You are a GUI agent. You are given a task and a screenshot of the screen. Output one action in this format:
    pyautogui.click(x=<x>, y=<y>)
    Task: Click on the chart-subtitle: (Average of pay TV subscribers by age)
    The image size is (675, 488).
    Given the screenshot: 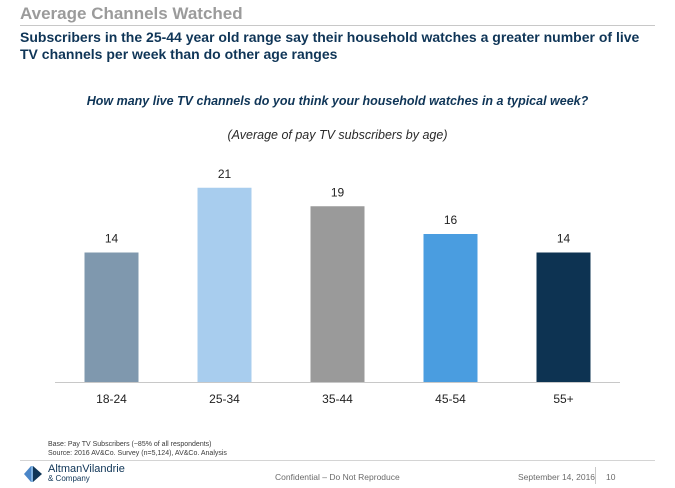 What is the action you would take?
    pyautogui.click(x=337, y=135)
    